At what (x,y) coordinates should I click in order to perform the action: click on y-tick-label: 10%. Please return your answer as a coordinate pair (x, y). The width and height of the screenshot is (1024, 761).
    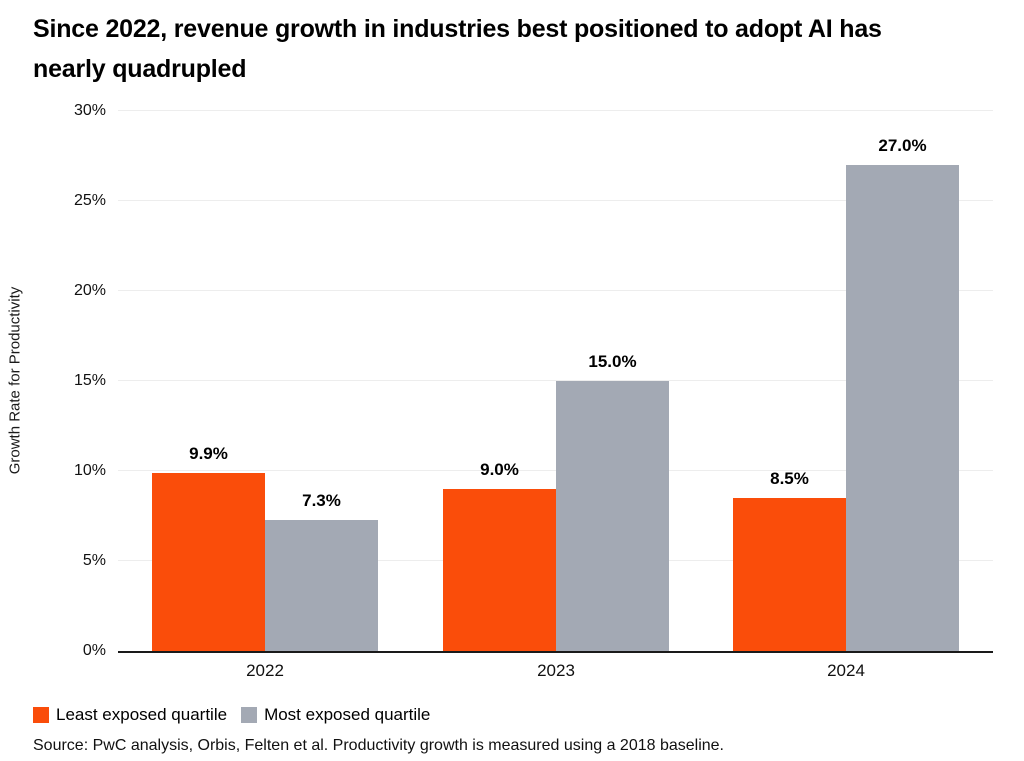
    Looking at the image, I should click on (89, 470).